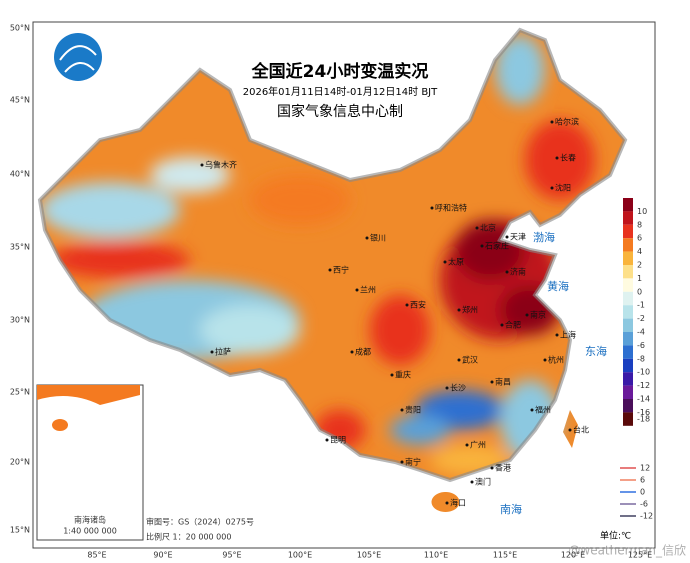 This screenshot has width=690, height=563. Describe the element at coordinates (641, 345) in the screenshot. I see `legend-label: -6` at that location.